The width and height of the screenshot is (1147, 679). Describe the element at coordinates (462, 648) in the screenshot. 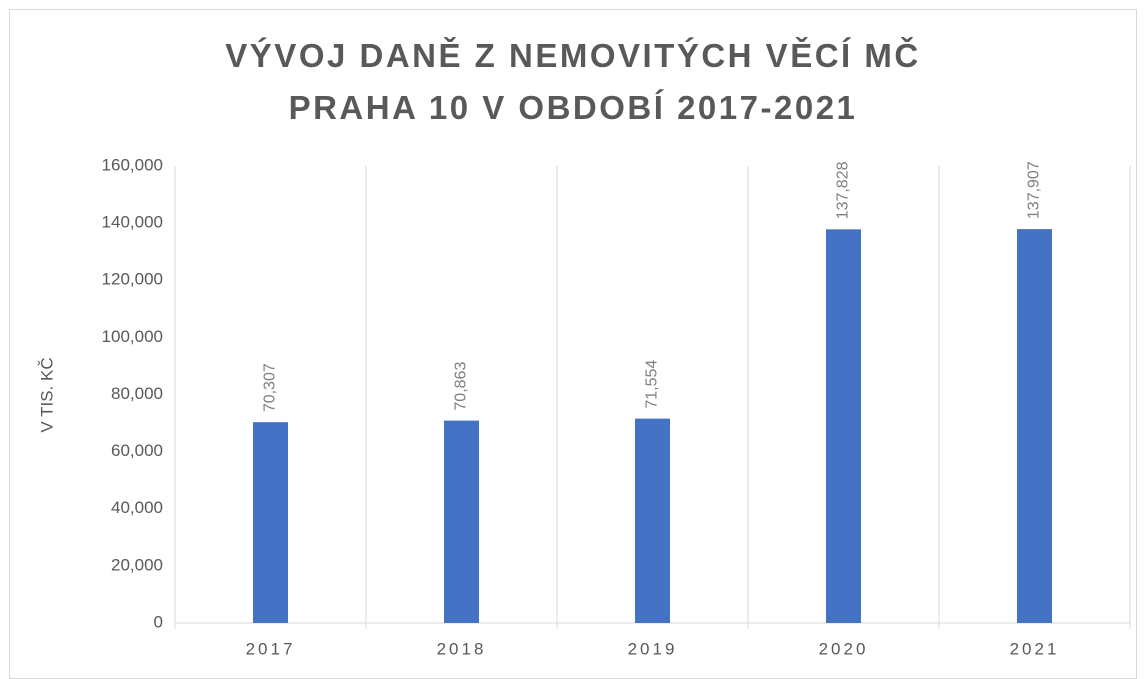

I see `x-tick-label: 2018` at that location.